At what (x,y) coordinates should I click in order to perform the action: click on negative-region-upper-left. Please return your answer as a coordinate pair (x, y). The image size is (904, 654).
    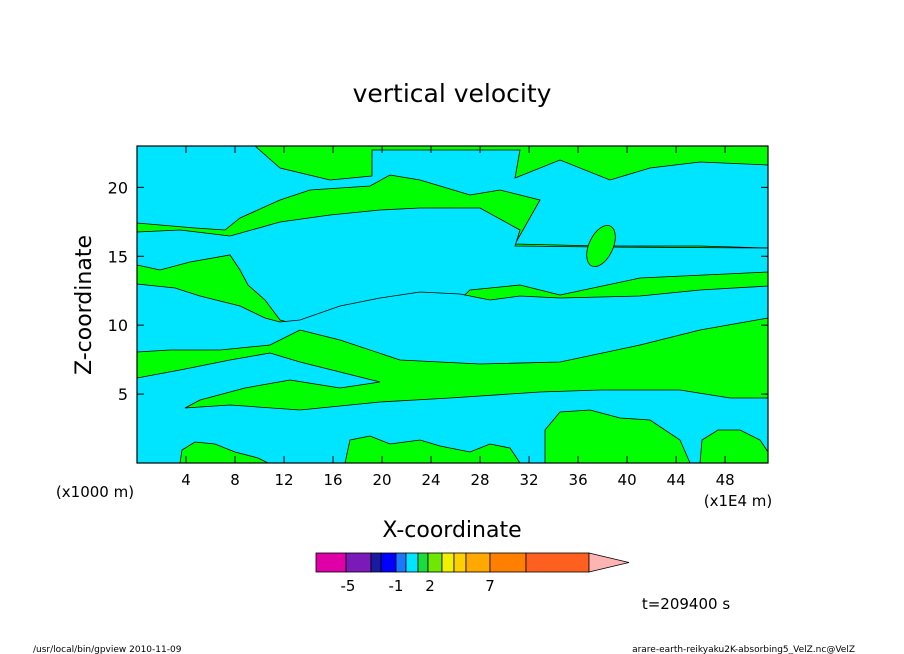
    Looking at the image, I should click on (452, 197).